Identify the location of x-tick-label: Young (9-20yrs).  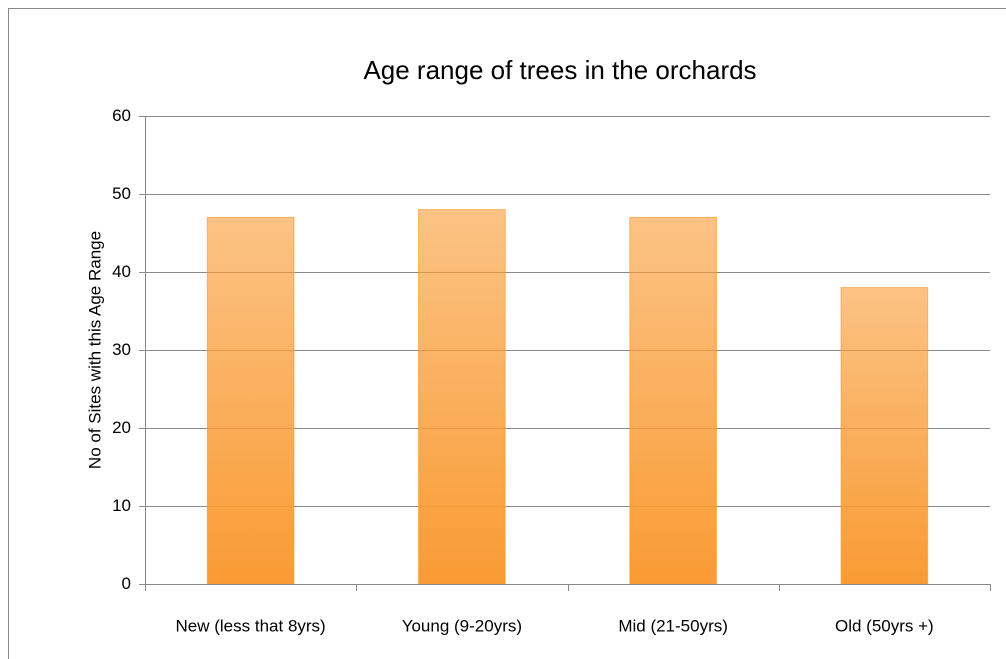
(462, 625).